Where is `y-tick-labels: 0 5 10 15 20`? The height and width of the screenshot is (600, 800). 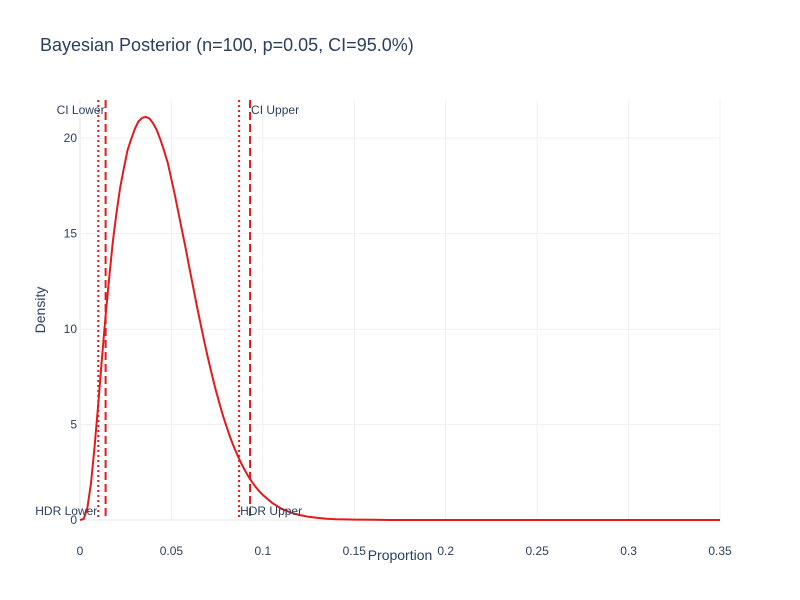
y-tick-labels: 0 5 10 15 20 is located at coordinates (71, 329).